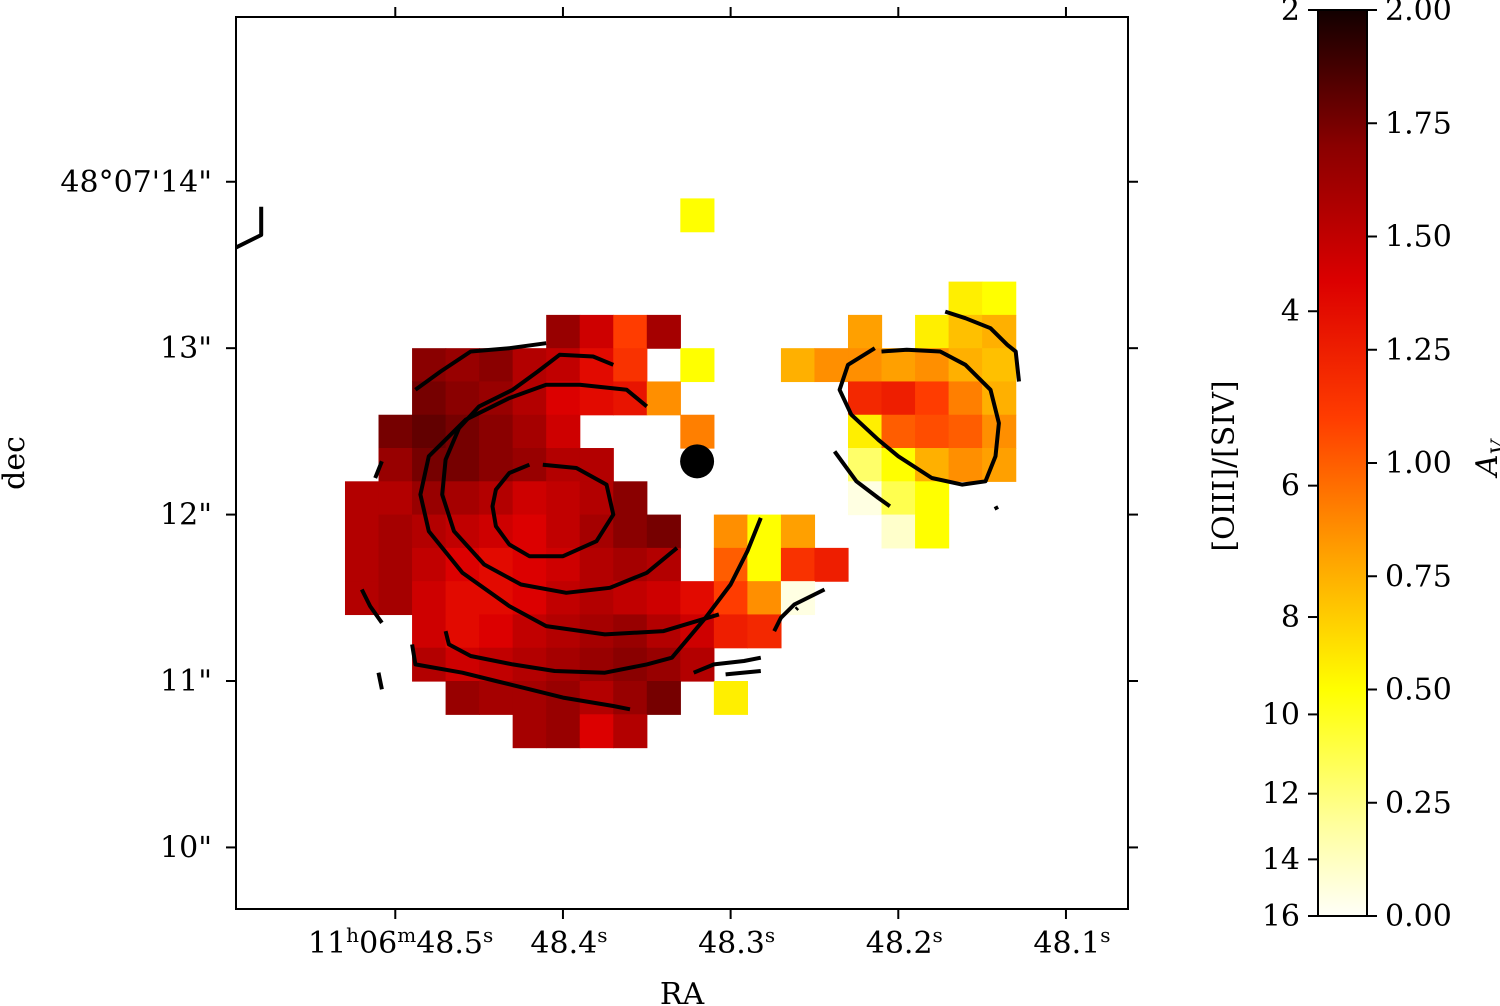 The width and height of the screenshot is (1500, 1006). Describe the element at coordinates (1493, 445) in the screenshot. I see `colorbar-label-sub: V` at that location.